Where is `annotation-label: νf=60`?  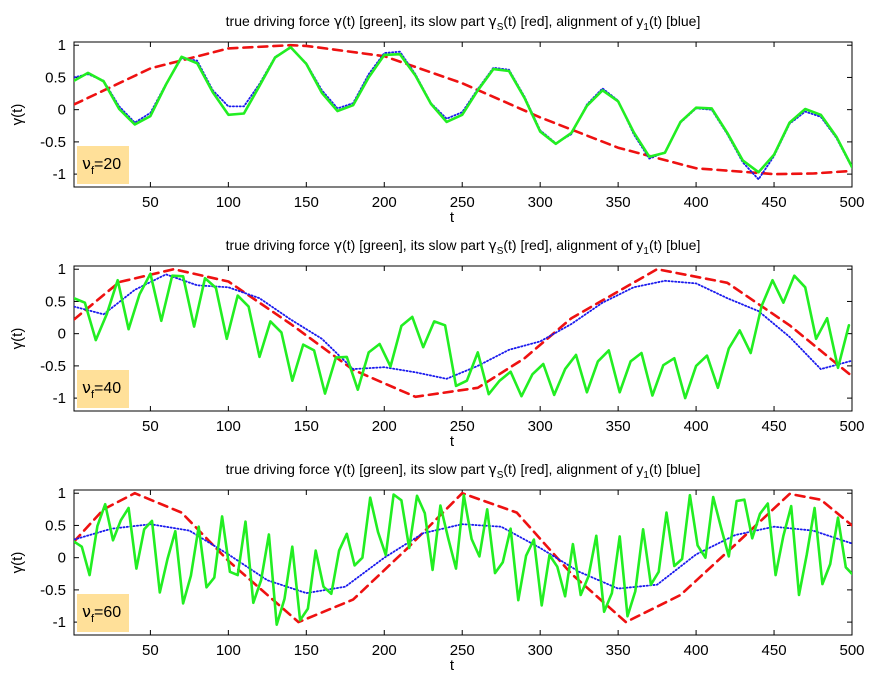
annotation-label: νf=60 is located at coordinates (101, 613).